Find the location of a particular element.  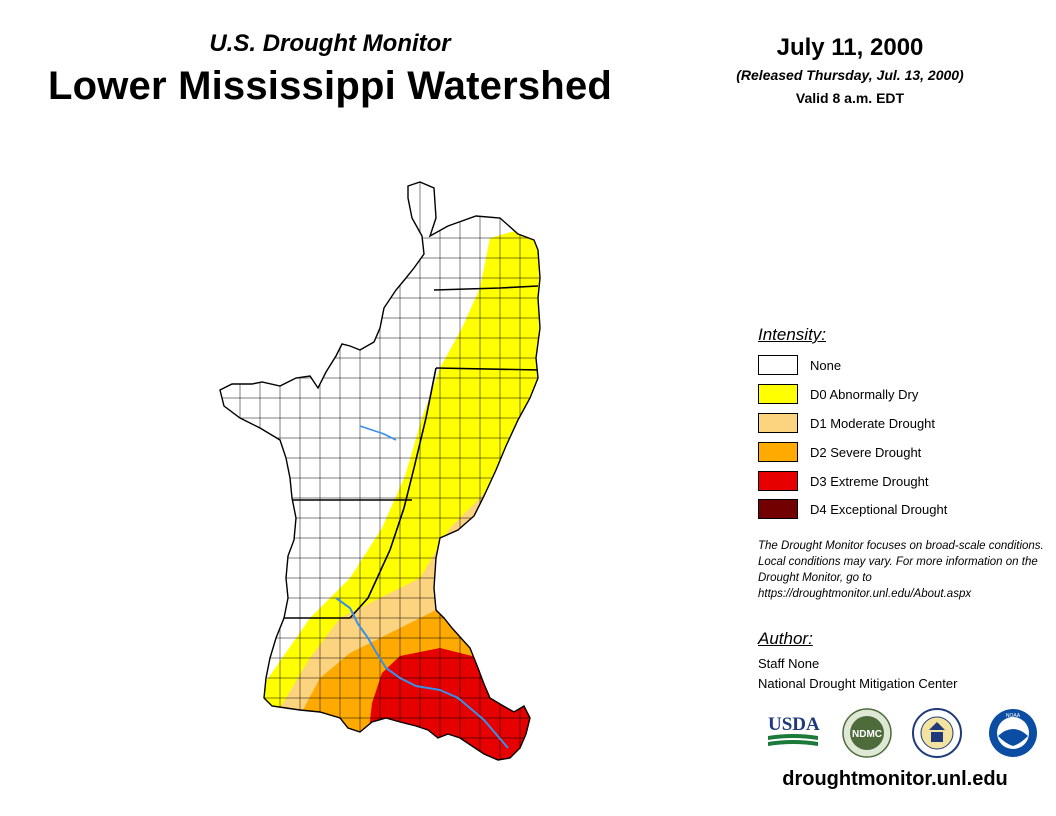

author-heading: Author: is located at coordinates (785, 638).